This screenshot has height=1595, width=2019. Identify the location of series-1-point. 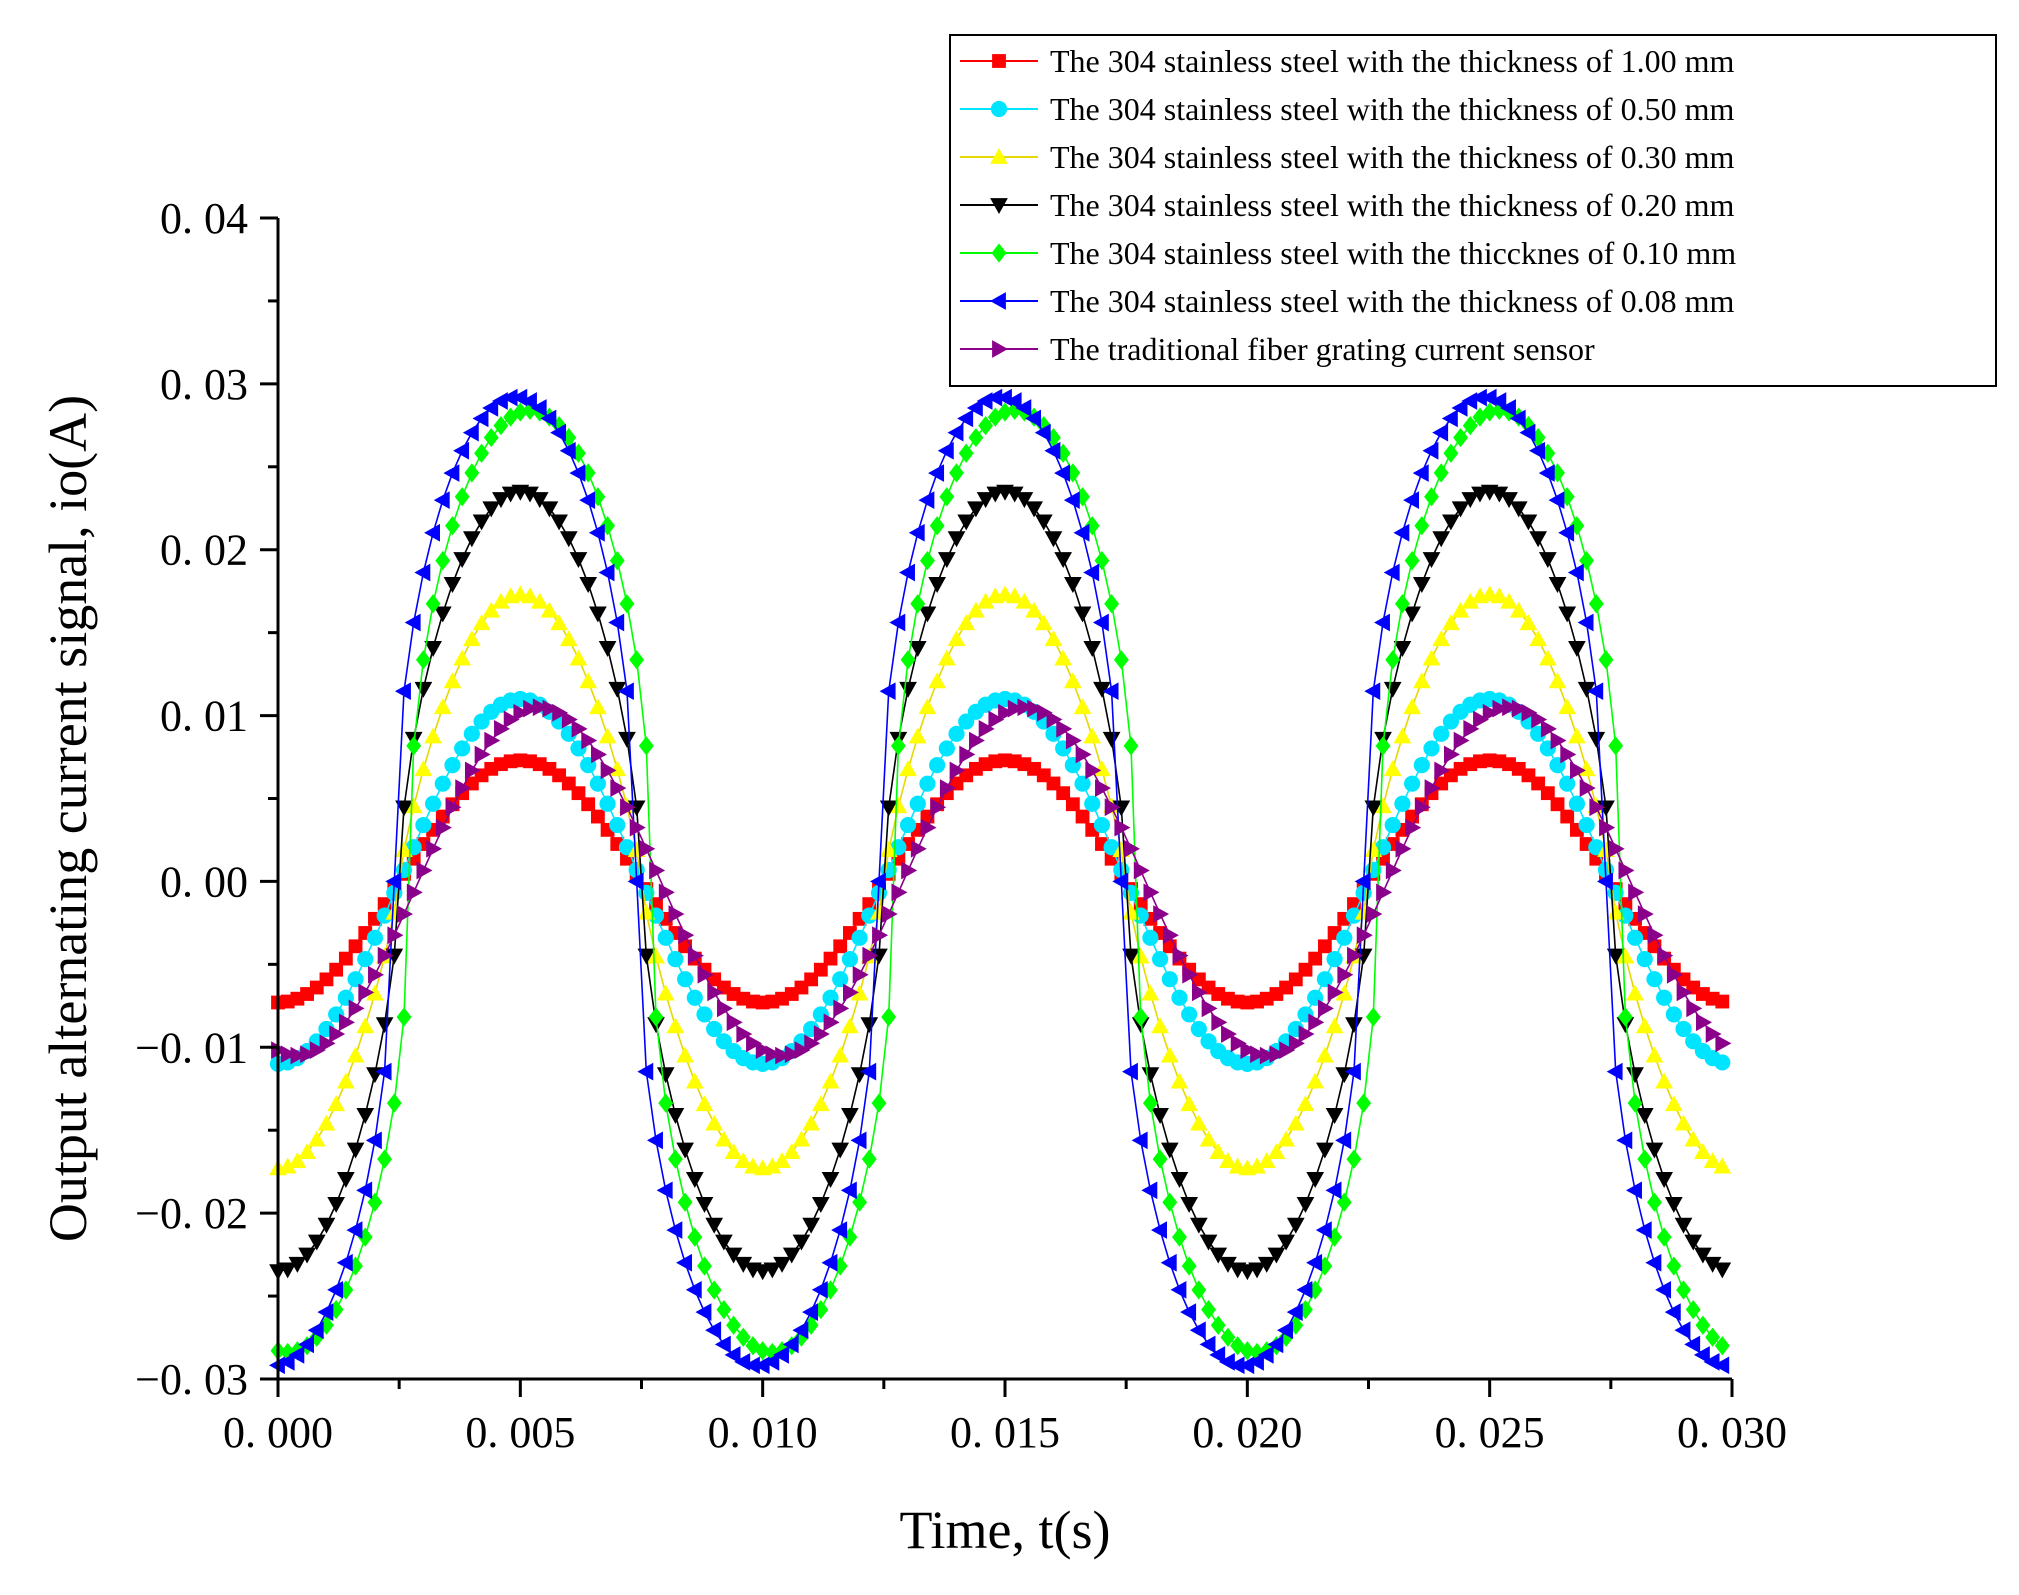
(597, 816).